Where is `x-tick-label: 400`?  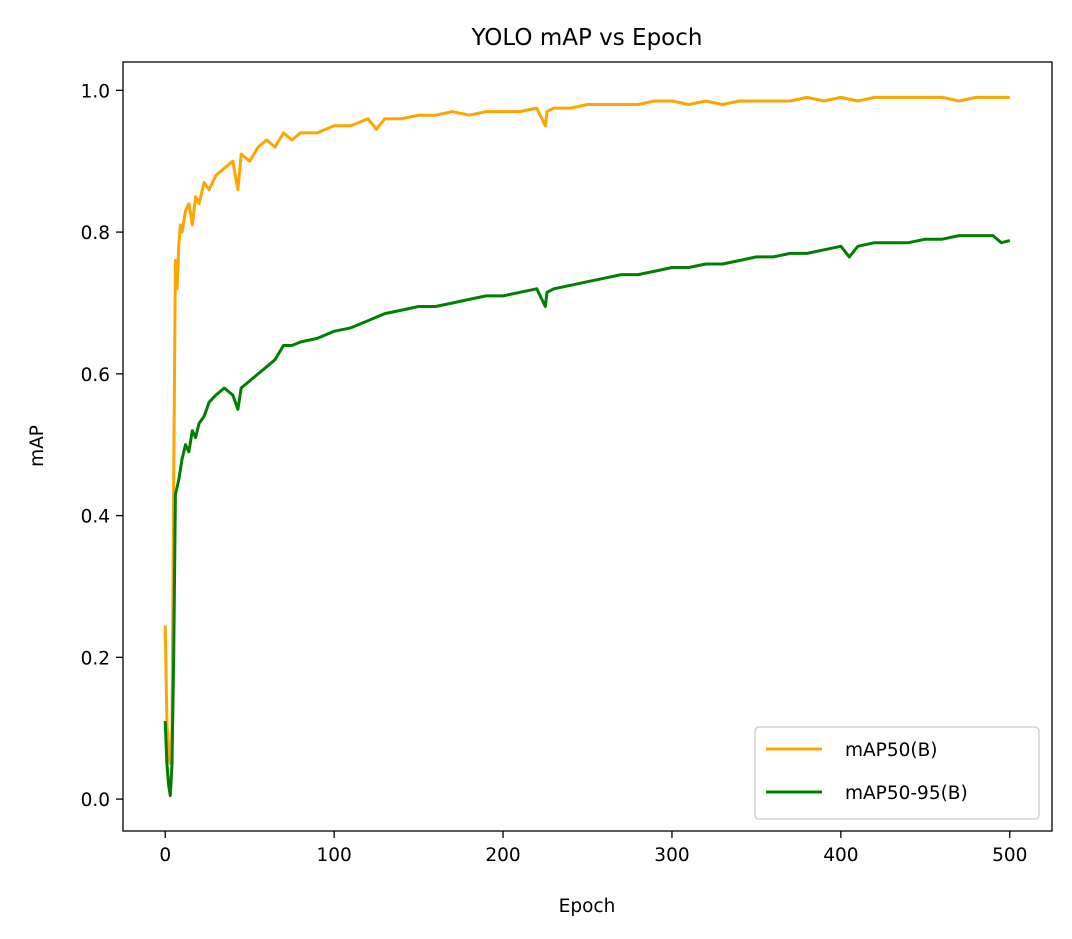
x-tick-label: 400 is located at coordinates (840, 855).